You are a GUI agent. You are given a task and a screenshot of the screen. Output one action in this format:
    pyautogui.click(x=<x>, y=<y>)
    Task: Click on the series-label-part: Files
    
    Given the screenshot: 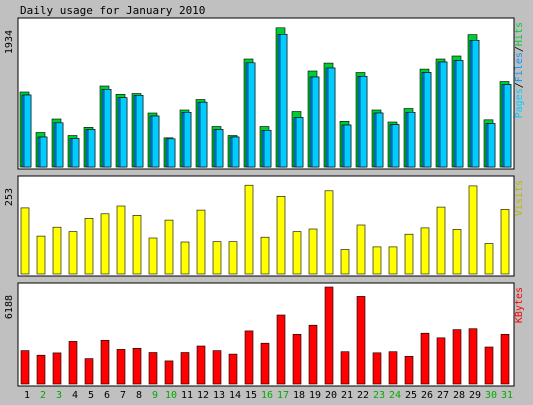 What is the action you would take?
    pyautogui.click(x=519, y=67)
    